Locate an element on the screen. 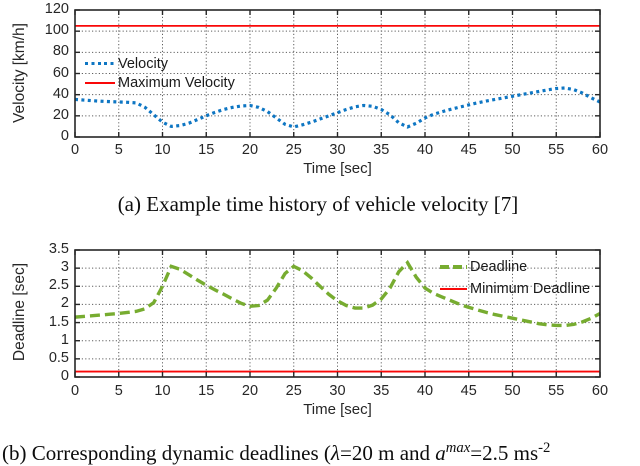 This screenshot has width=640, height=466. legend-item-deadline: Deadline is located at coordinates (515, 267).